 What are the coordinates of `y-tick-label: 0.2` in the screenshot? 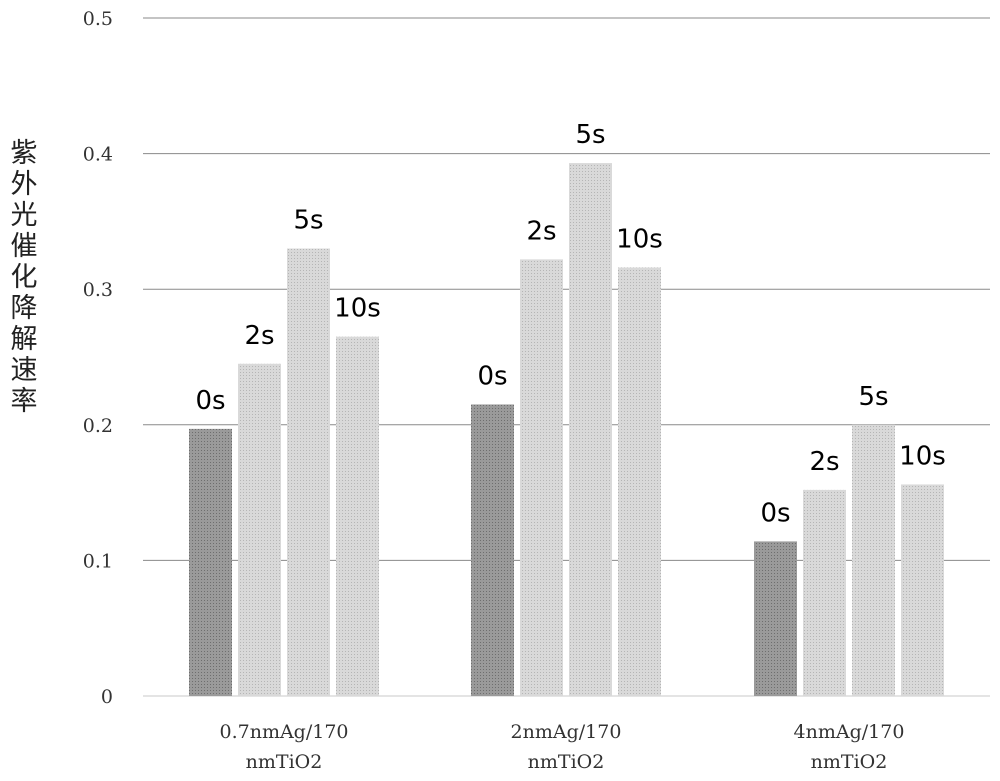 It's located at (98, 426).